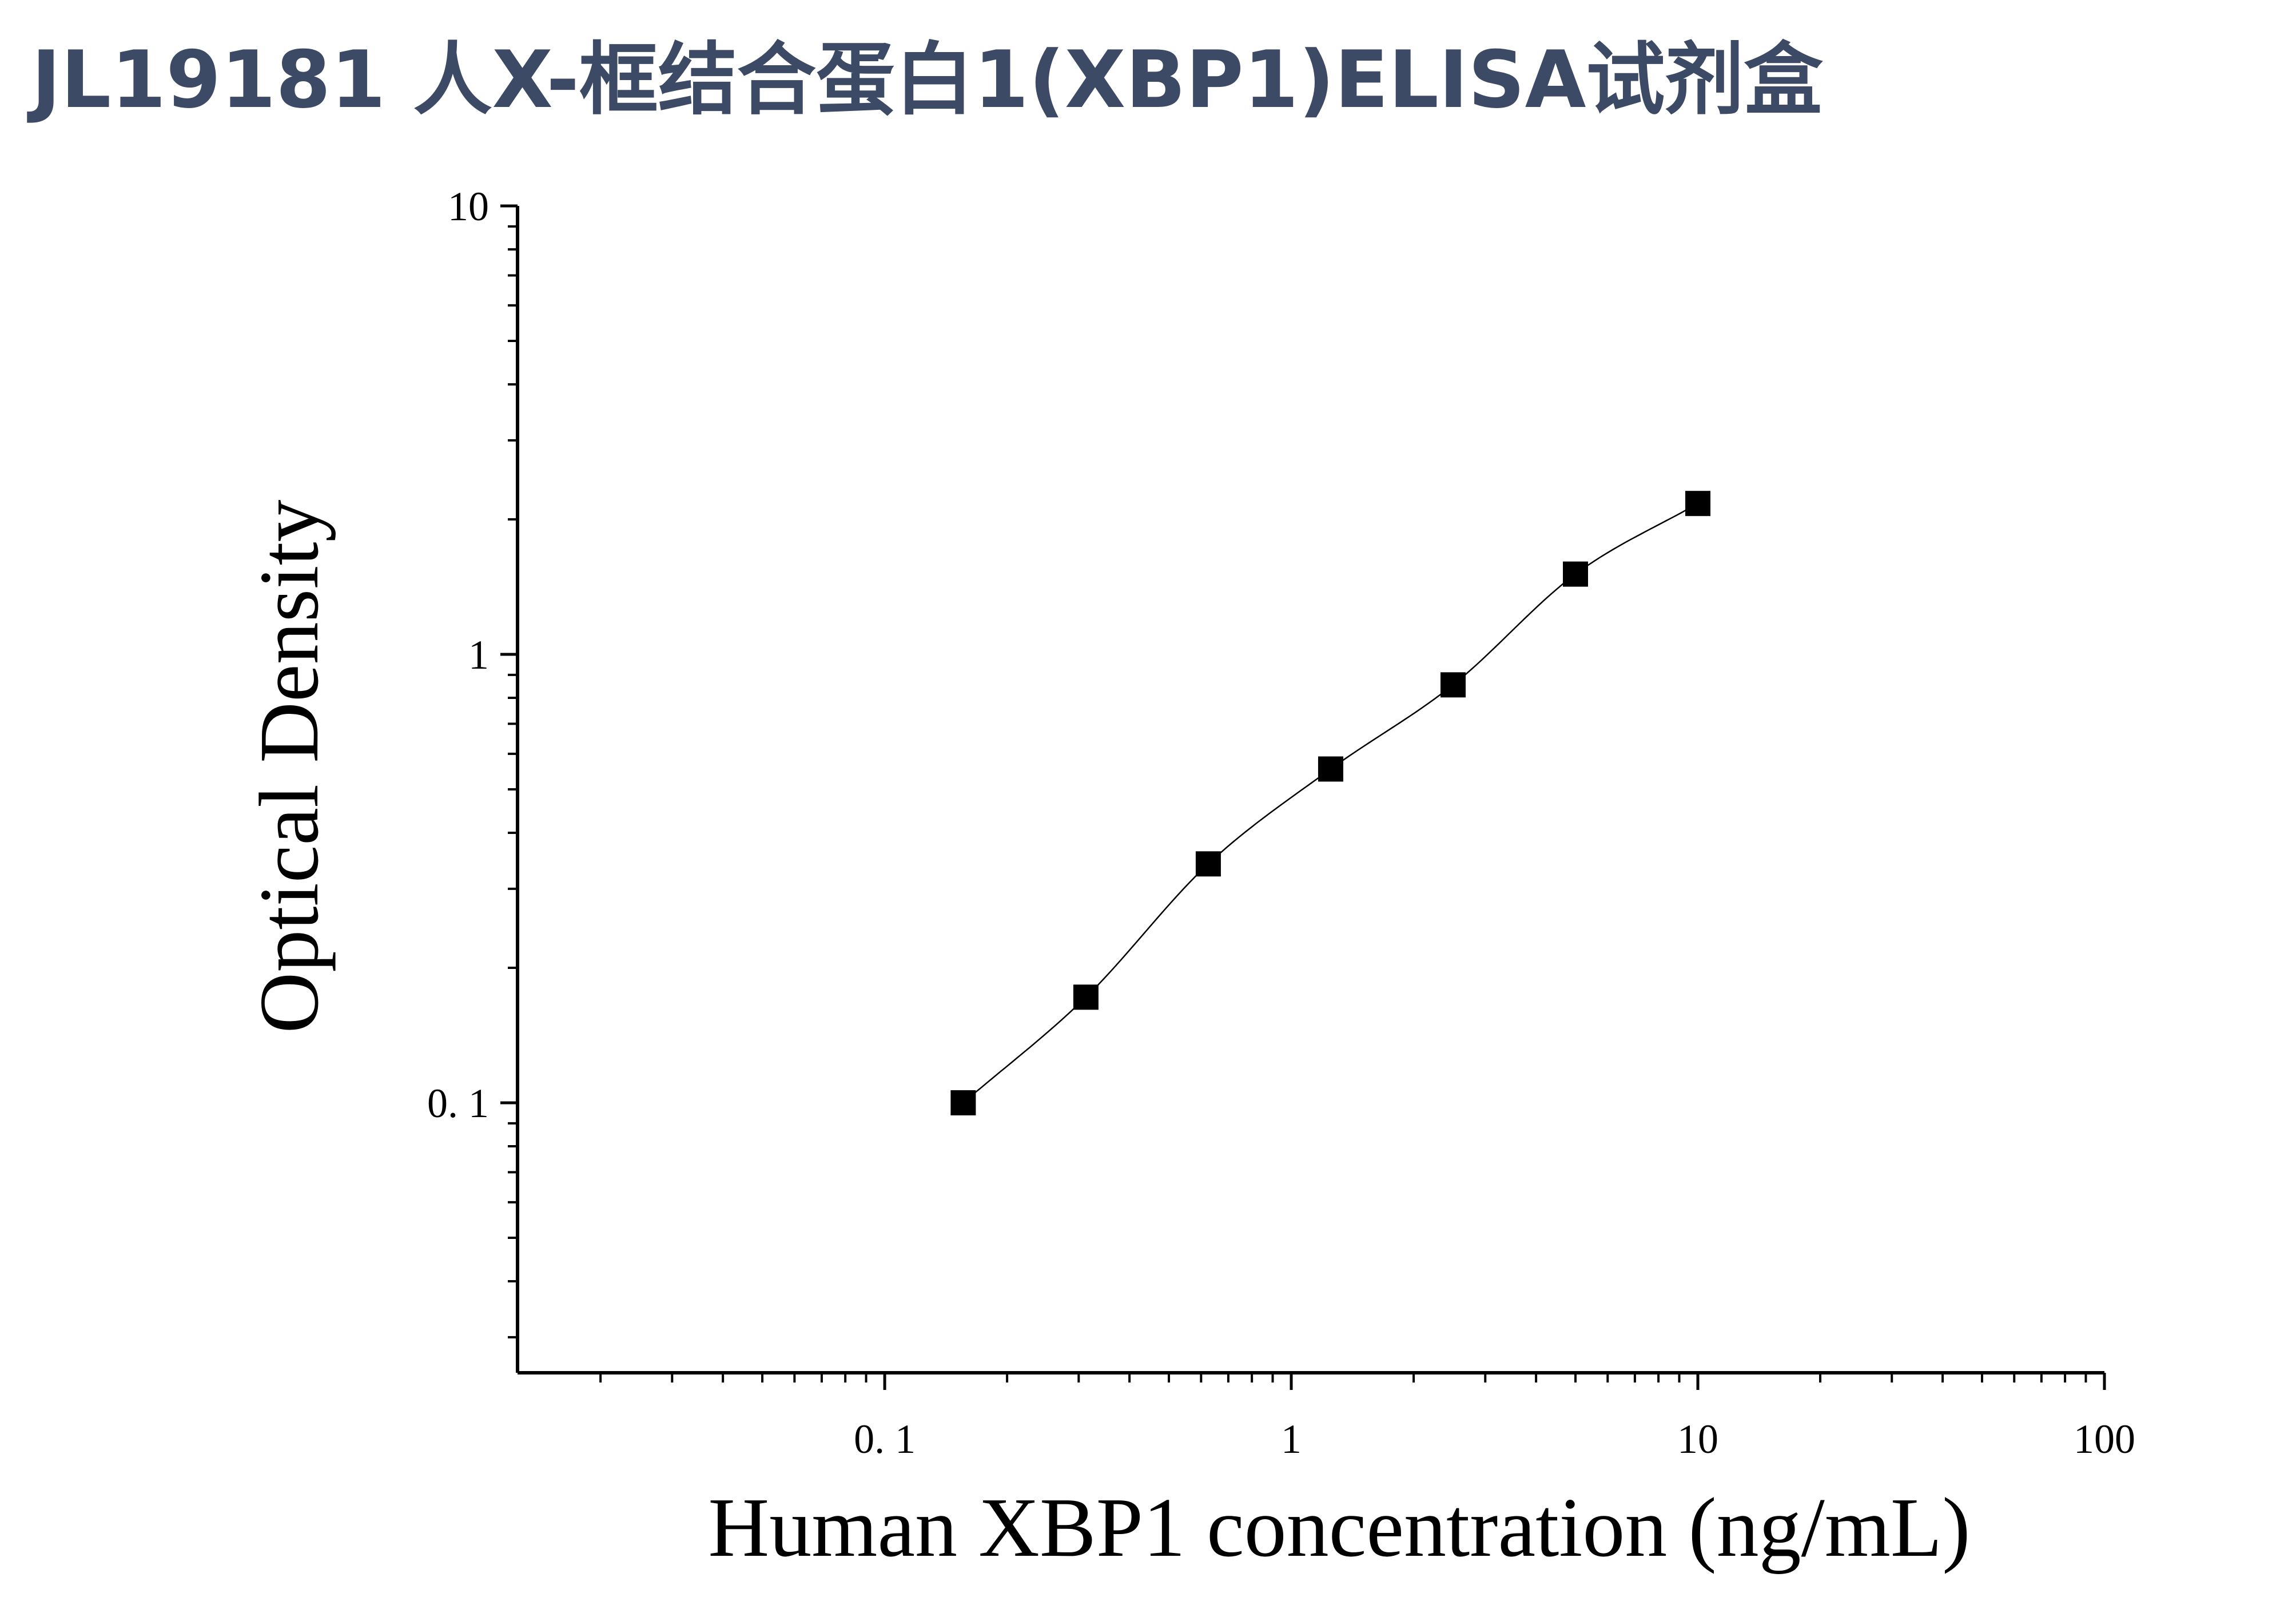 The width and height of the screenshot is (2296, 1605). What do you see at coordinates (469, 206) in the screenshot?
I see `y-tick-label: 10` at bounding box center [469, 206].